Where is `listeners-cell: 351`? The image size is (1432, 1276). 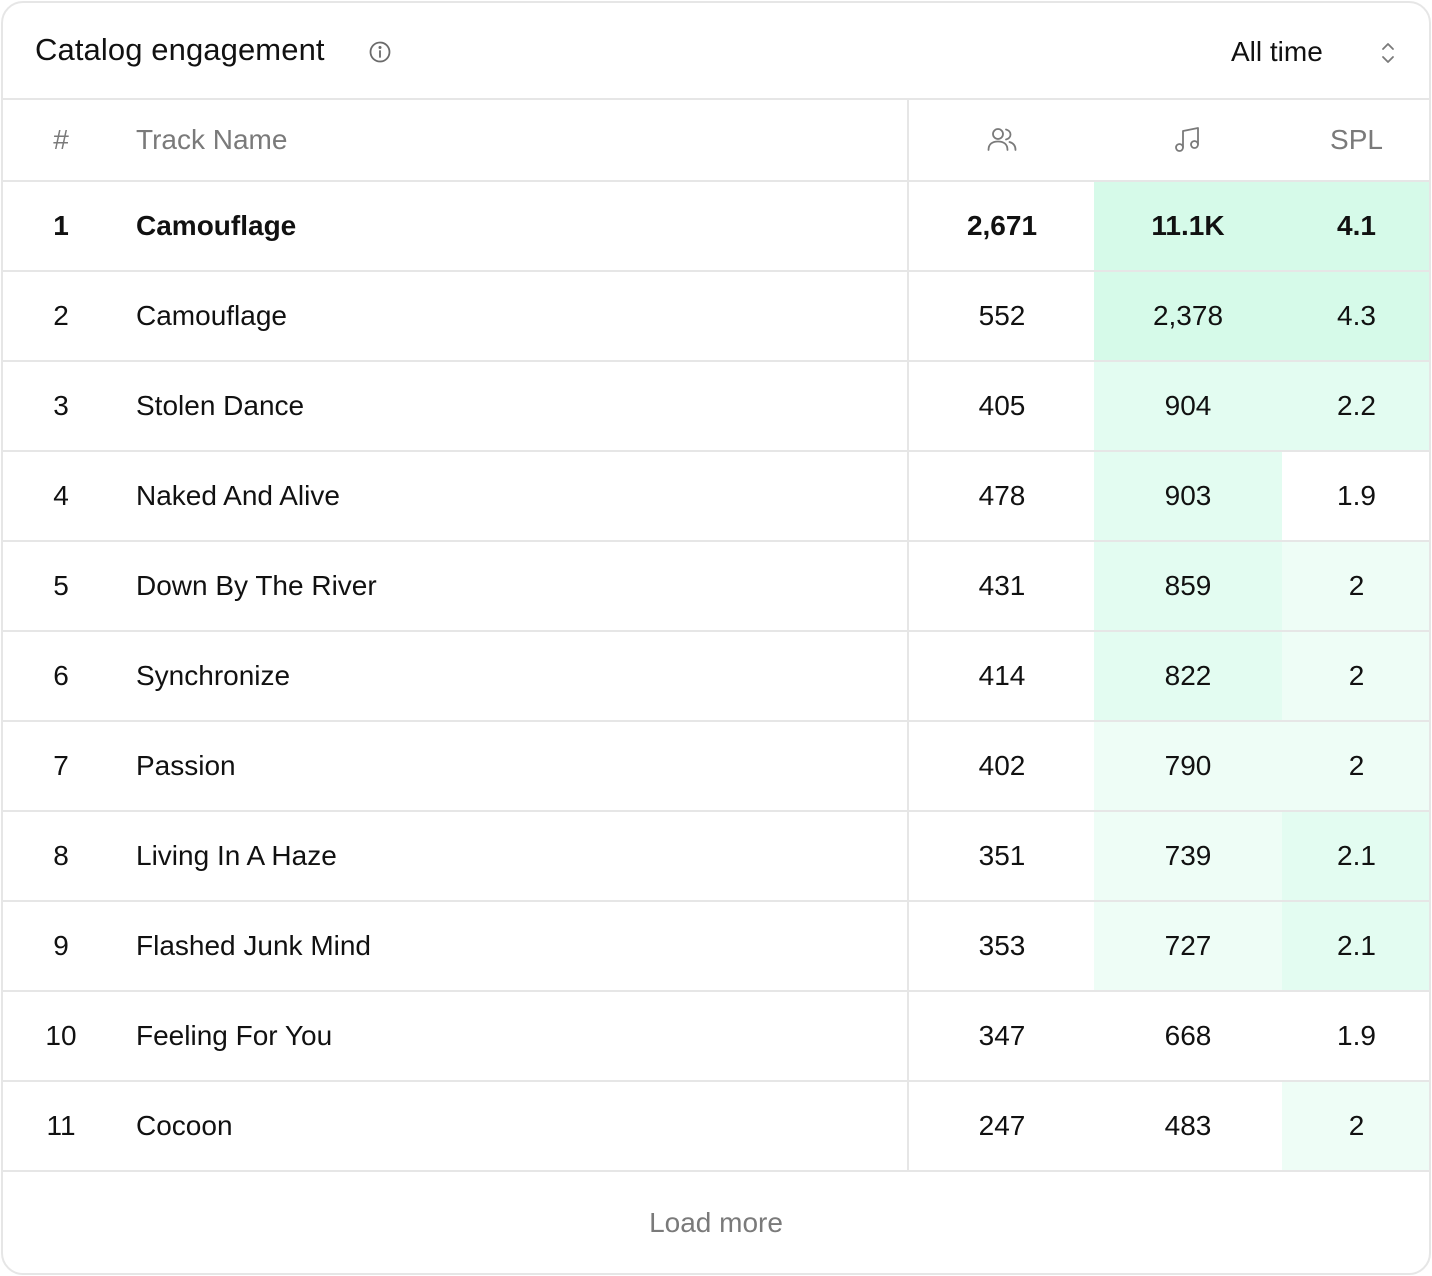
listeners-cell: 351 is located at coordinates (1001, 856).